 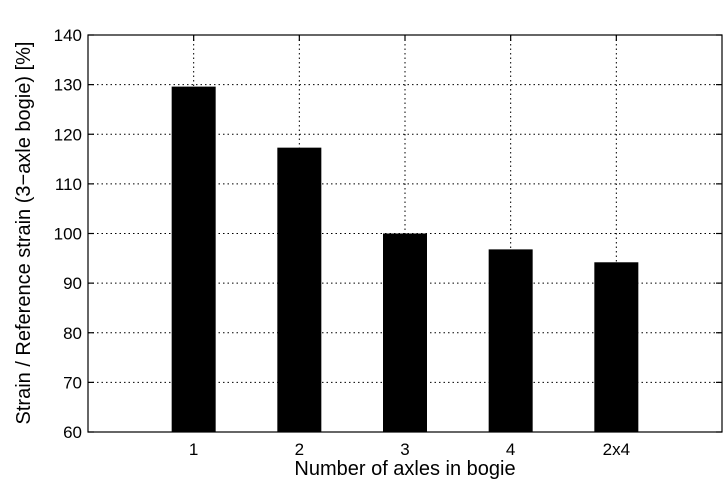 What do you see at coordinates (72, 382) in the screenshot?
I see `y-tick-label: 70` at bounding box center [72, 382].